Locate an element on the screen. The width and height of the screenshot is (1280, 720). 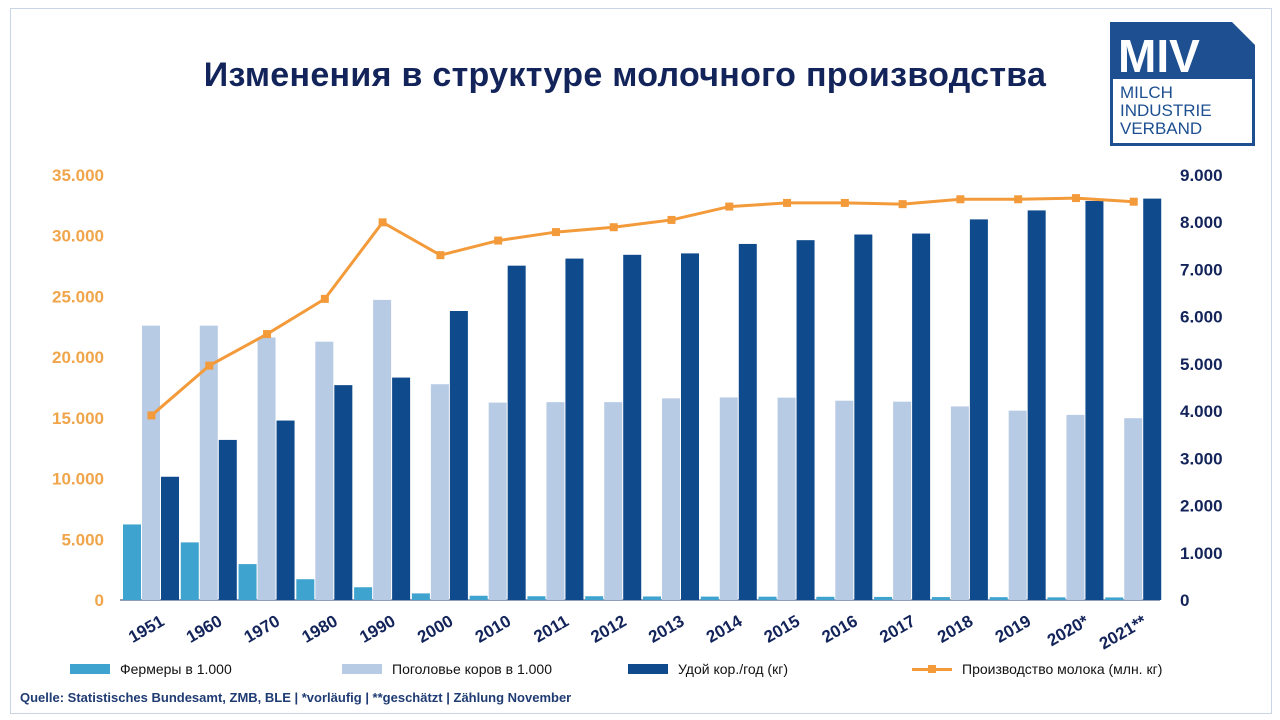
left-tick-label: 0 is located at coordinates (99, 600).